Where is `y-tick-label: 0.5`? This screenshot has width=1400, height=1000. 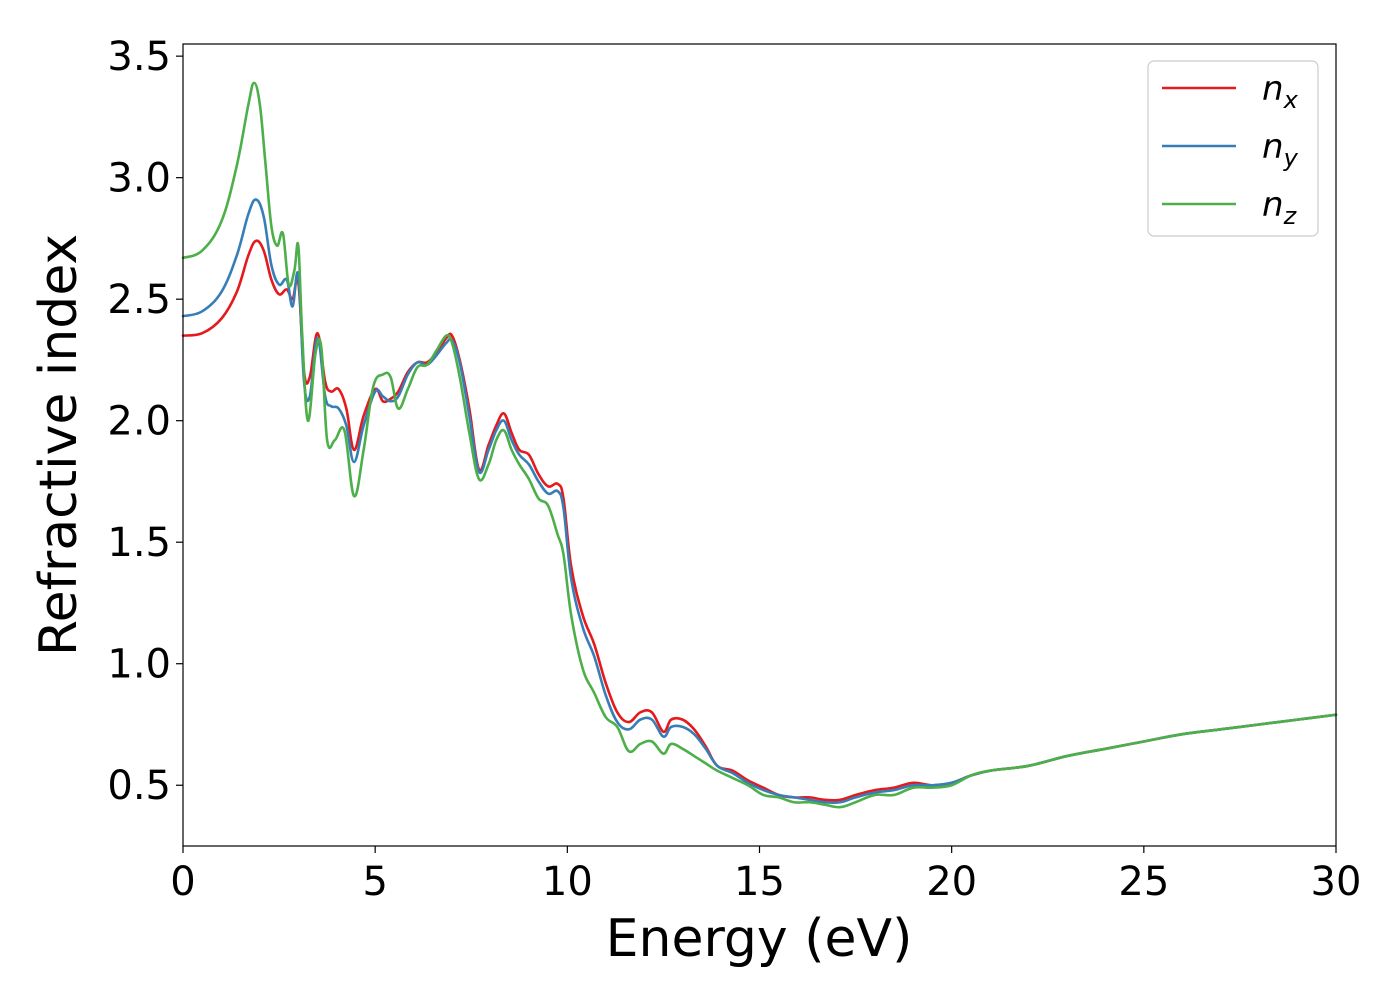 y-tick-label: 0.5 is located at coordinates (139, 786).